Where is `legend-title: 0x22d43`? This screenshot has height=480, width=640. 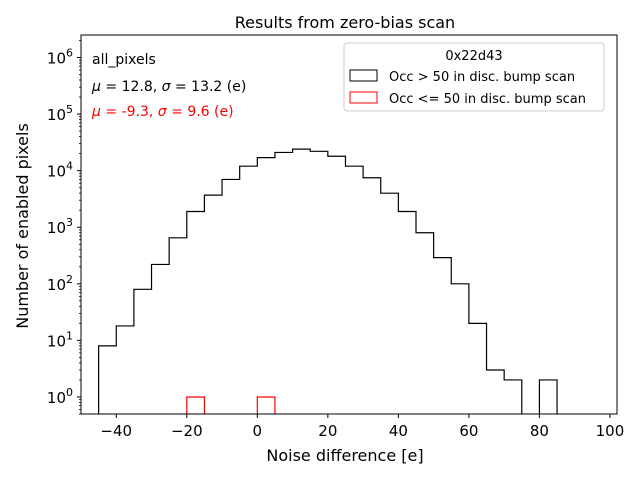
legend-title: 0x22d43 is located at coordinates (473, 56).